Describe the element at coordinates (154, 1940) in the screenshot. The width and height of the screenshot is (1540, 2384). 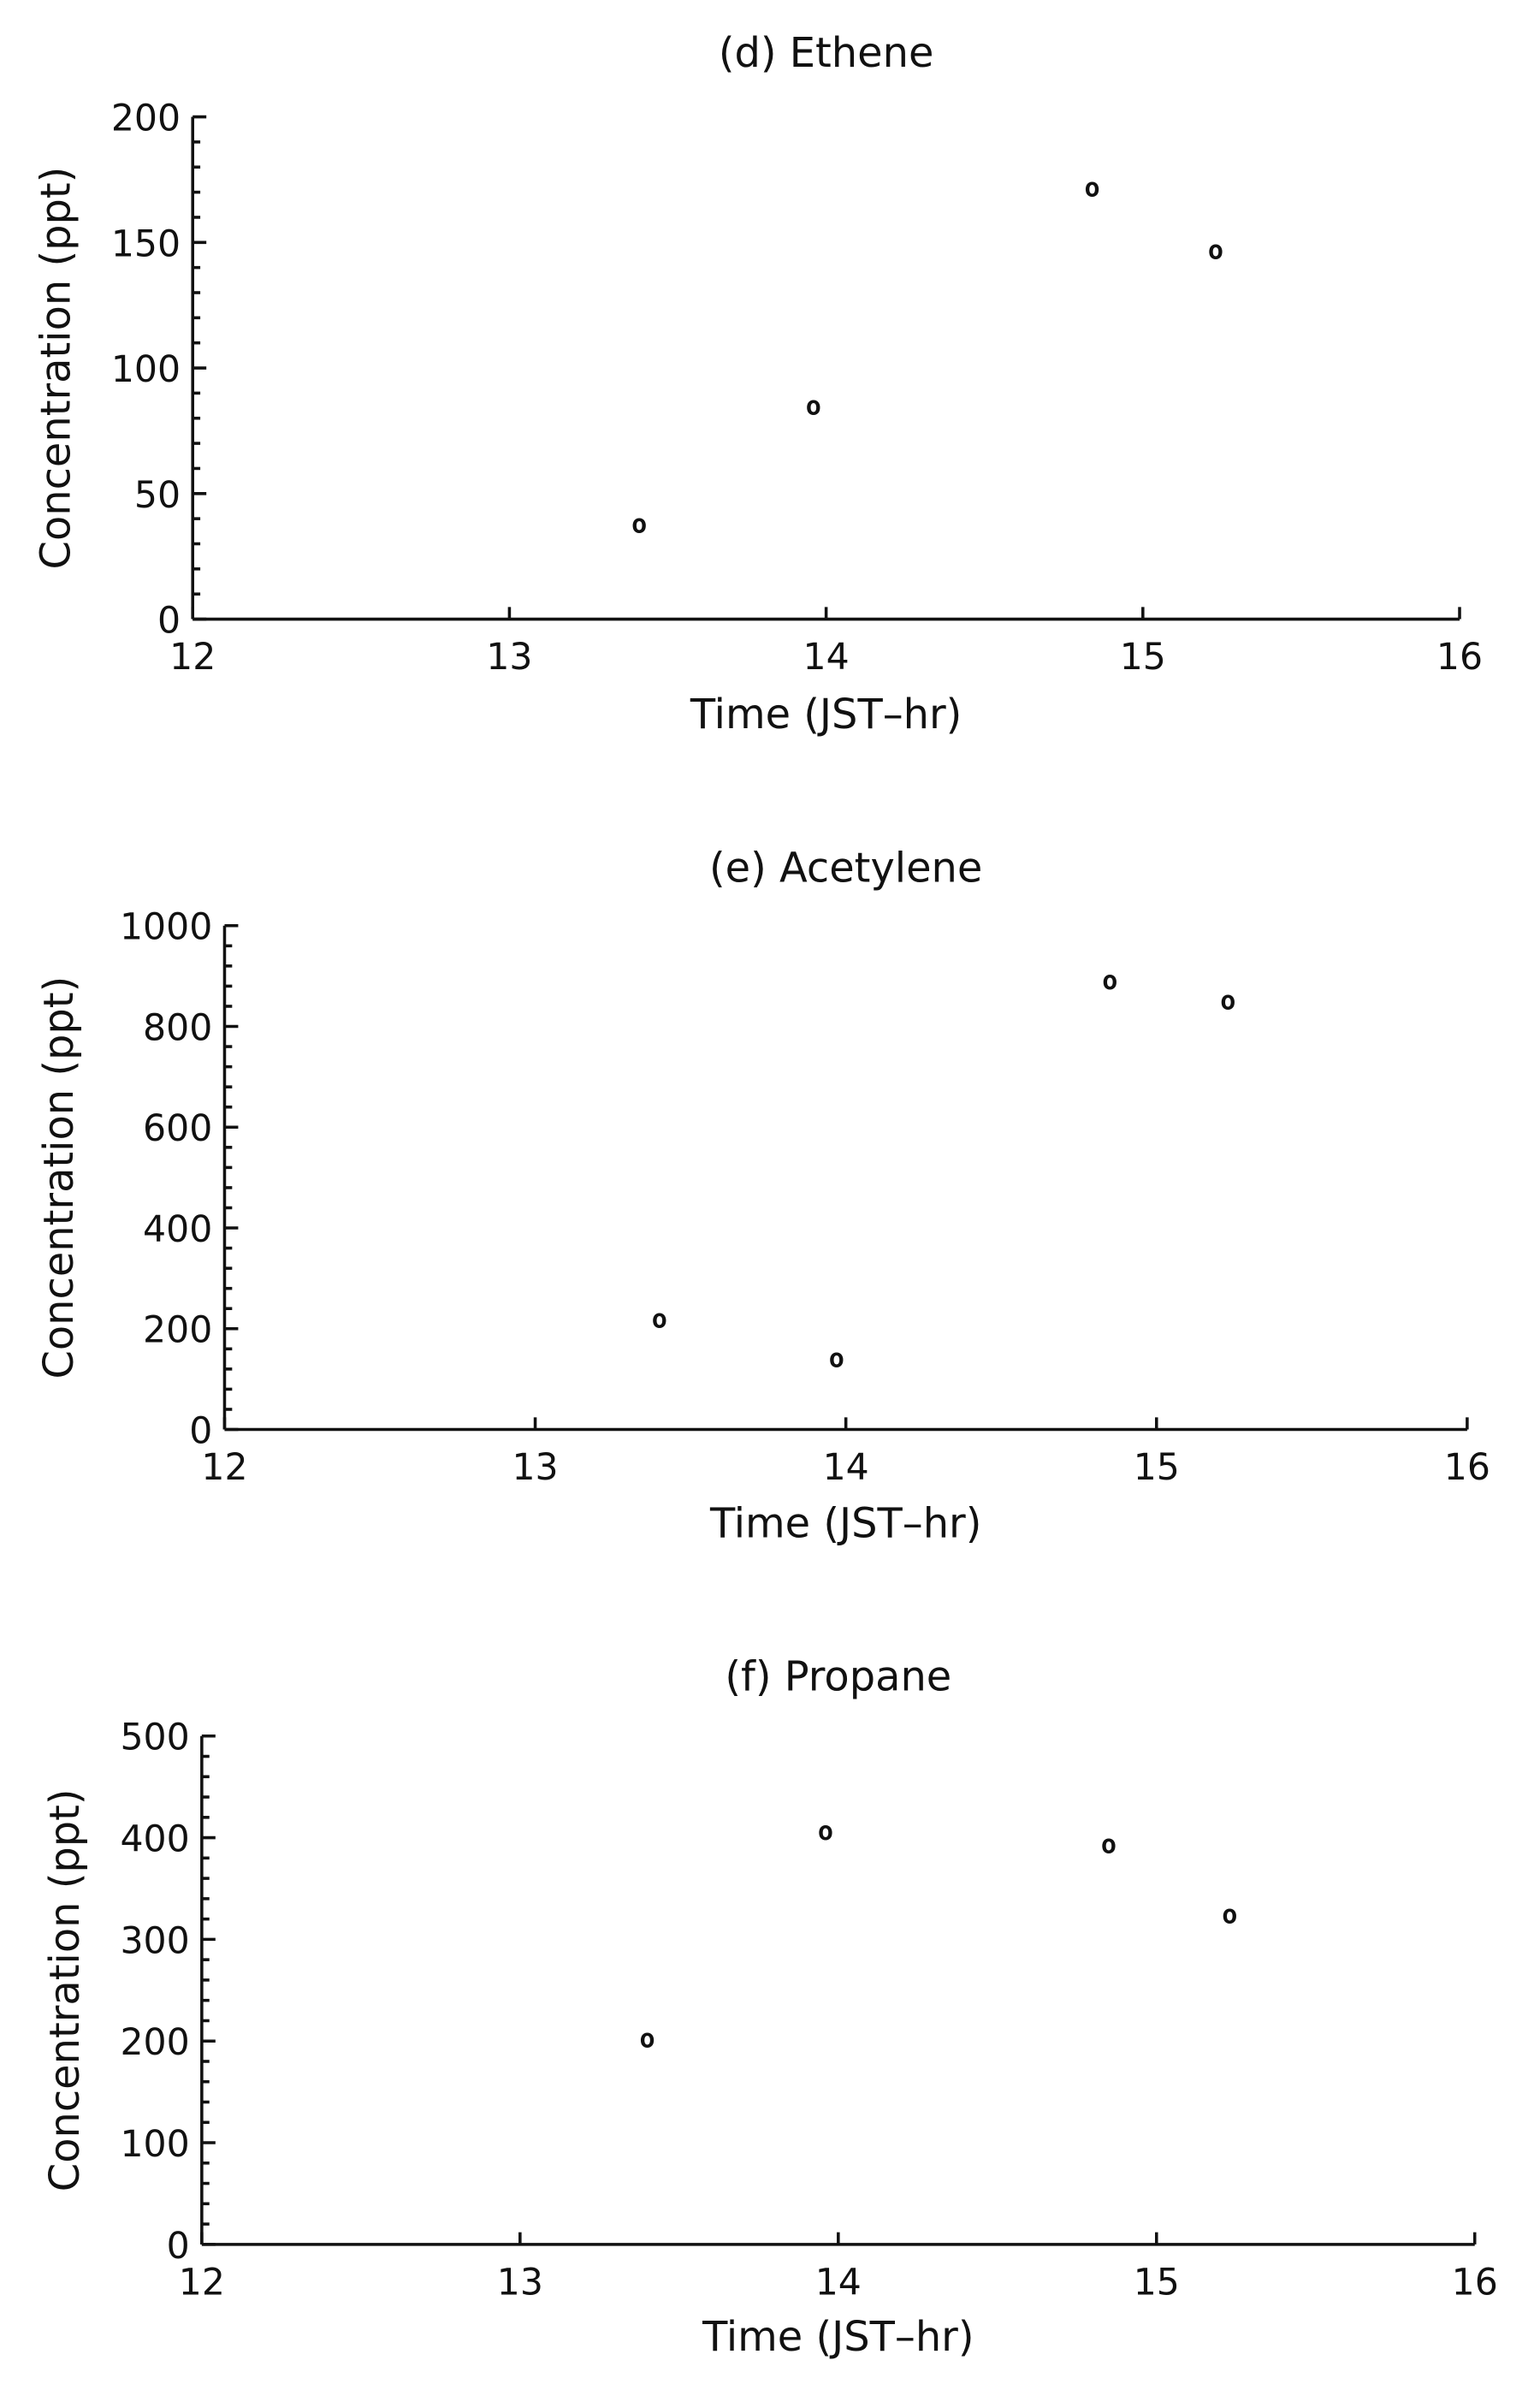
I see `y-tick-label: 300` at that location.